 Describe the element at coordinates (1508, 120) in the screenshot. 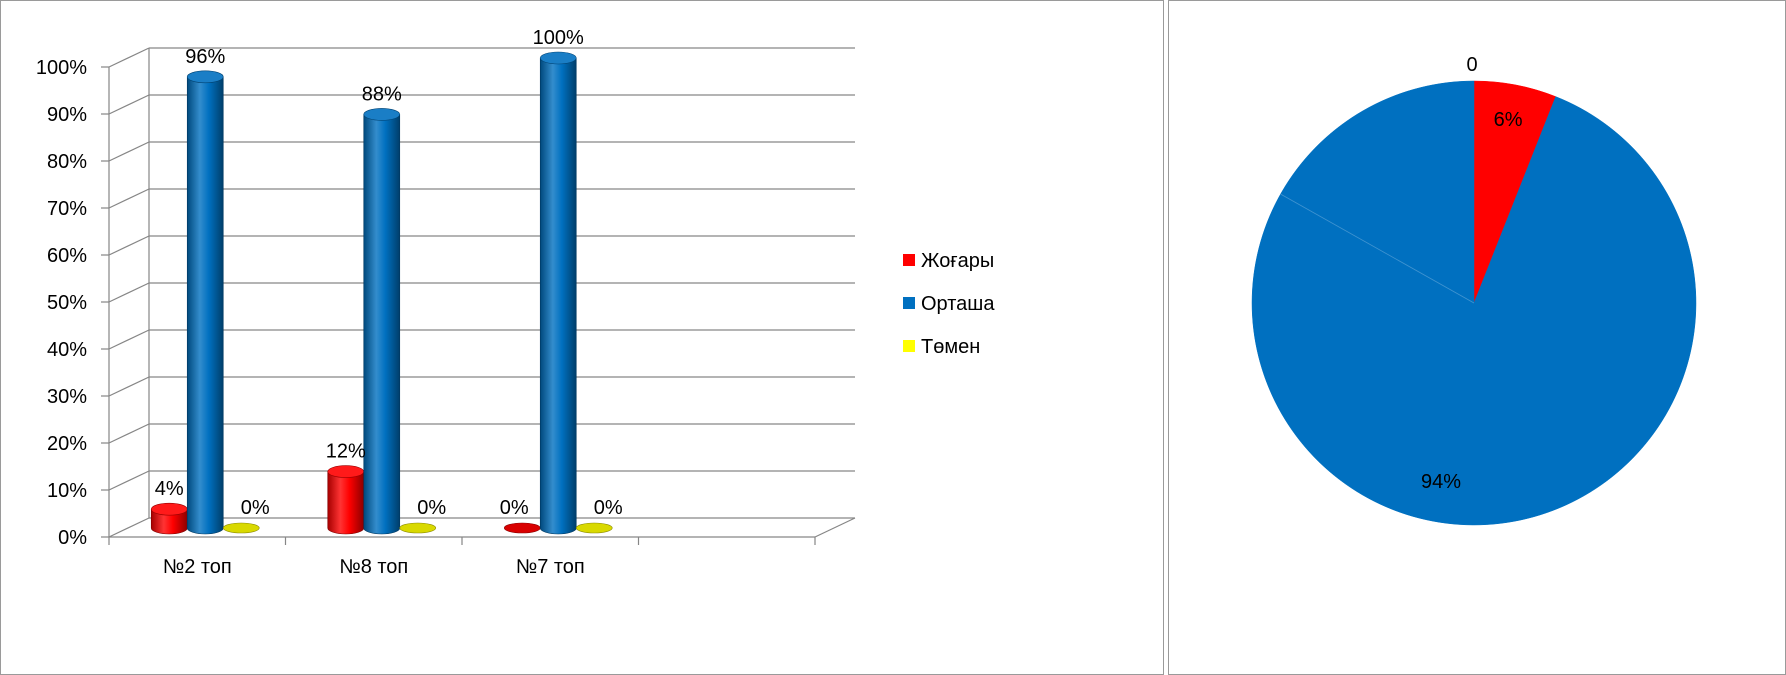

I see `pie-label: 6%` at that location.